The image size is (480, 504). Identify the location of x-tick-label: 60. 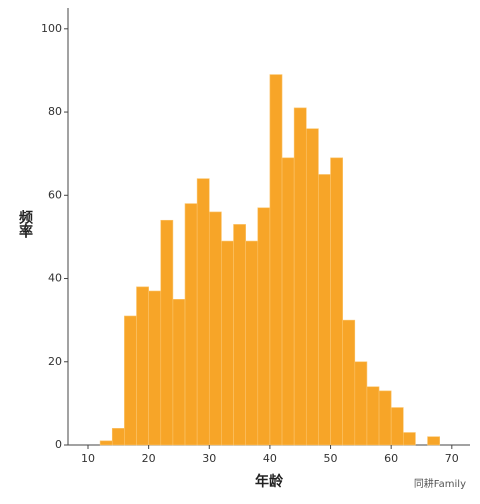
(391, 458).